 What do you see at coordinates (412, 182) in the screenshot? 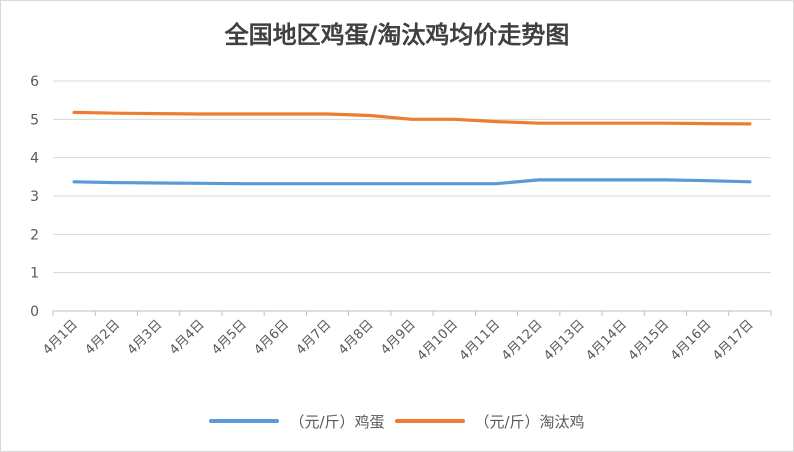
I see `series-line-egg` at bounding box center [412, 182].